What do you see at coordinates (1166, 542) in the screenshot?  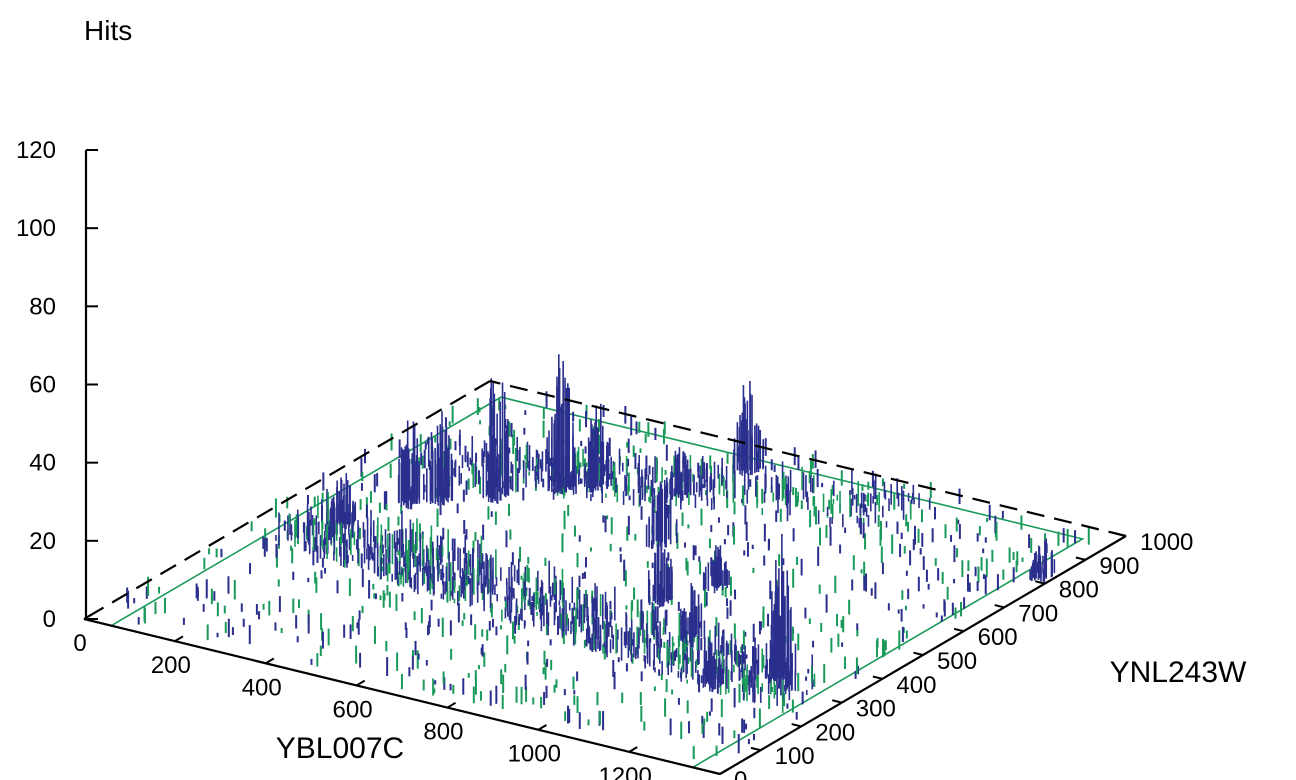 I see `y-tick-label: 1000` at bounding box center [1166, 542].